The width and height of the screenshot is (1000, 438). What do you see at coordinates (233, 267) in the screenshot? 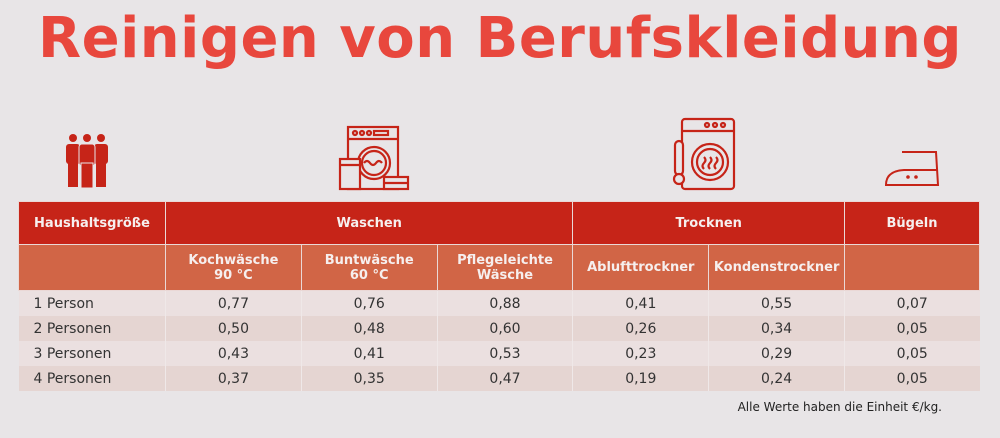
I see `subheader-kochwaesche: Kochwäsche 90 °C` at bounding box center [233, 267].